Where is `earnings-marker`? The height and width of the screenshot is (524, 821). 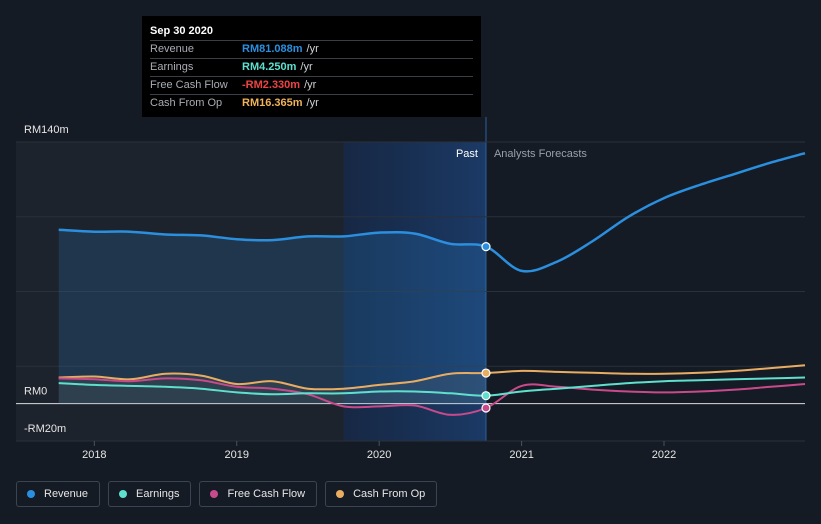
earnings-marker is located at coordinates (486, 396).